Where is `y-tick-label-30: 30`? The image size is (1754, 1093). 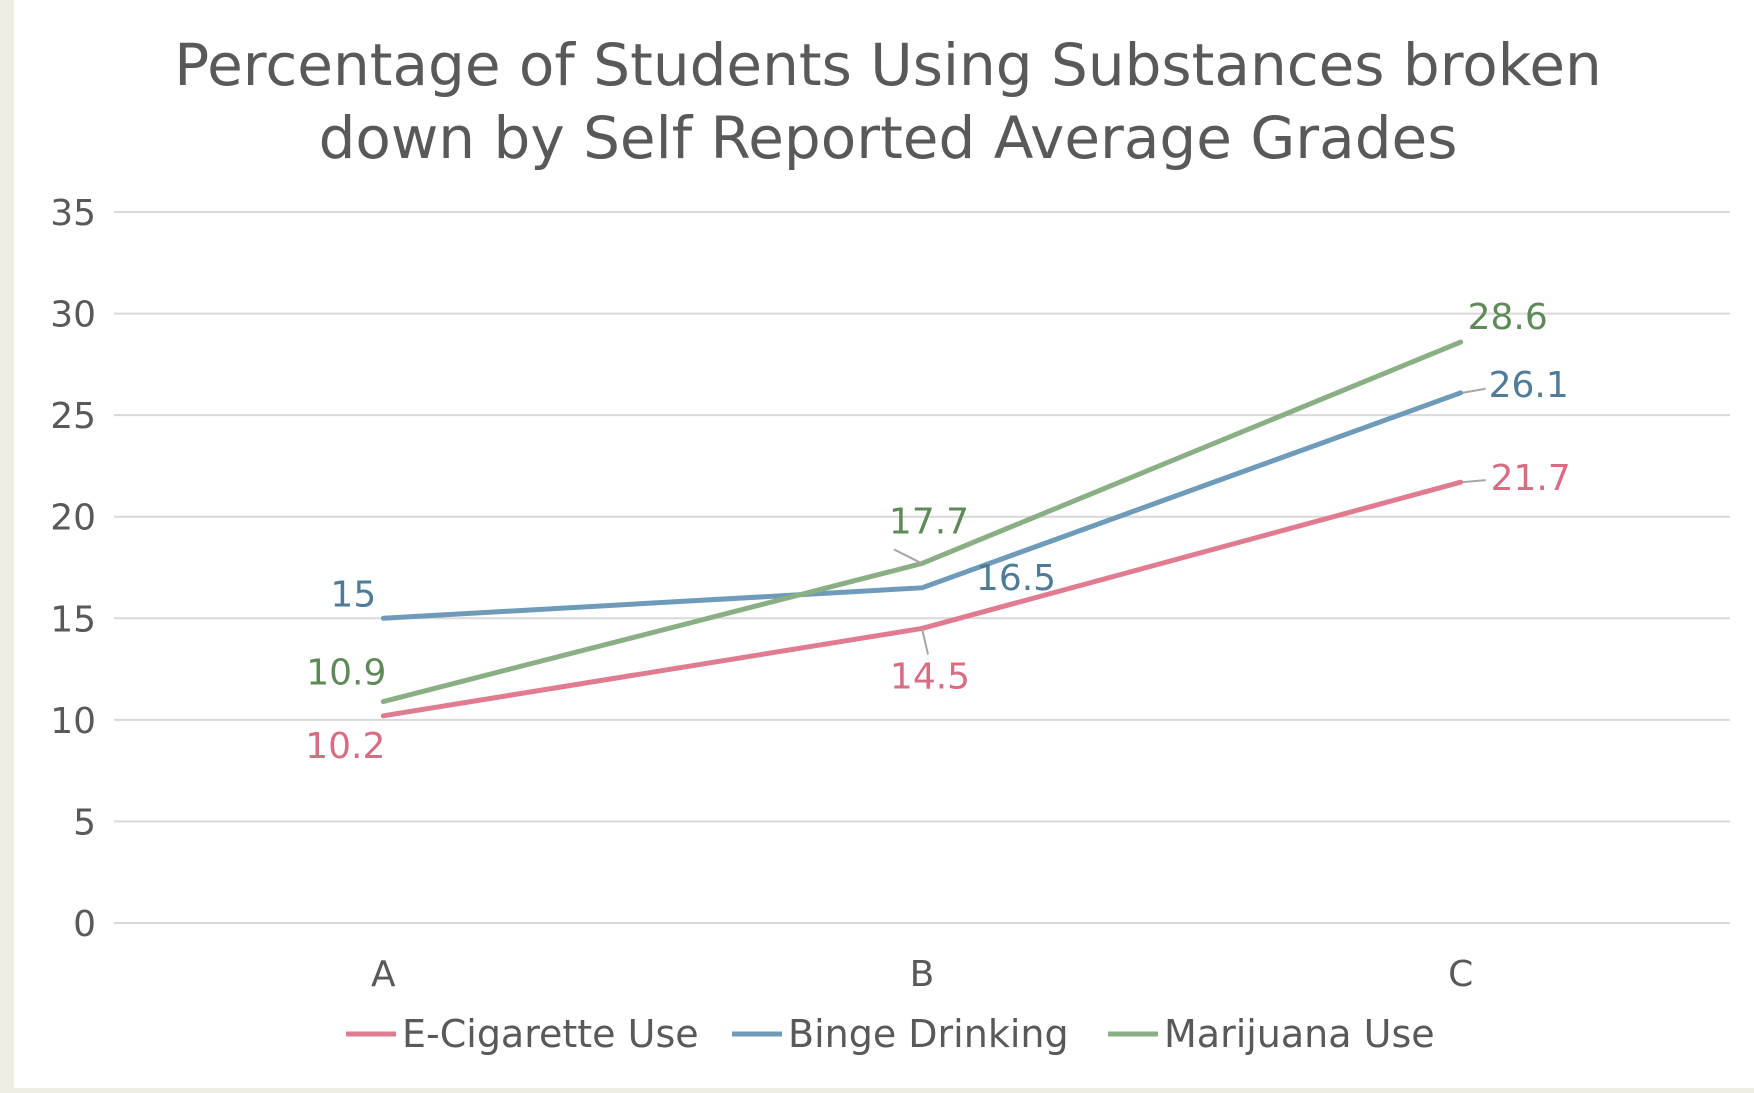
y-tick-label-30: 30 is located at coordinates (73, 315).